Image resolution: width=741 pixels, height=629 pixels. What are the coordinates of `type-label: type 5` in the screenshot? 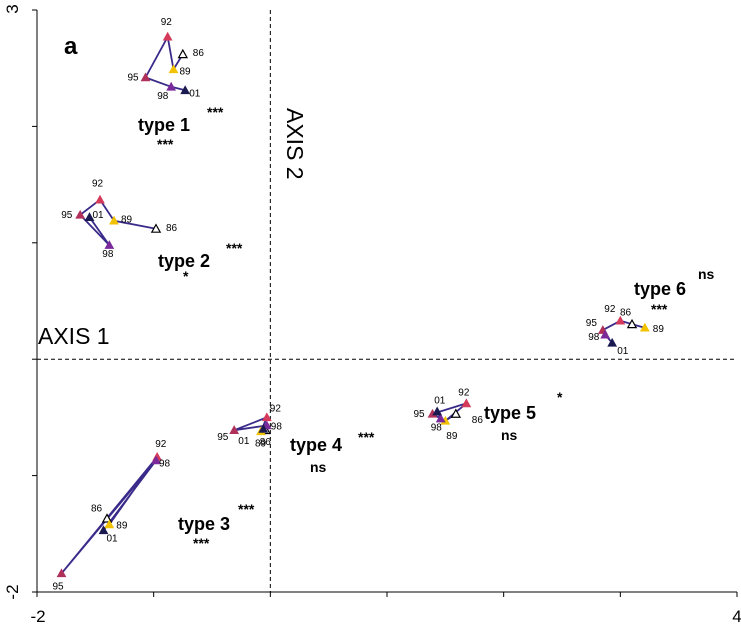 It's located at (510, 413).